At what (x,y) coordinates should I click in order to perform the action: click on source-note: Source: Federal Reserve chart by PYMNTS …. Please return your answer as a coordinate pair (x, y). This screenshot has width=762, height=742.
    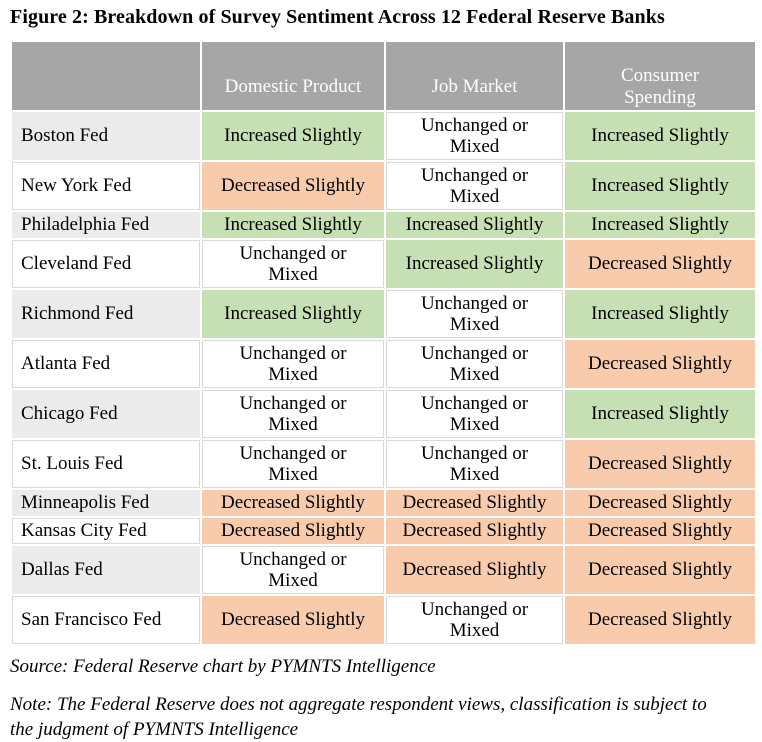
    Looking at the image, I should click on (223, 666).